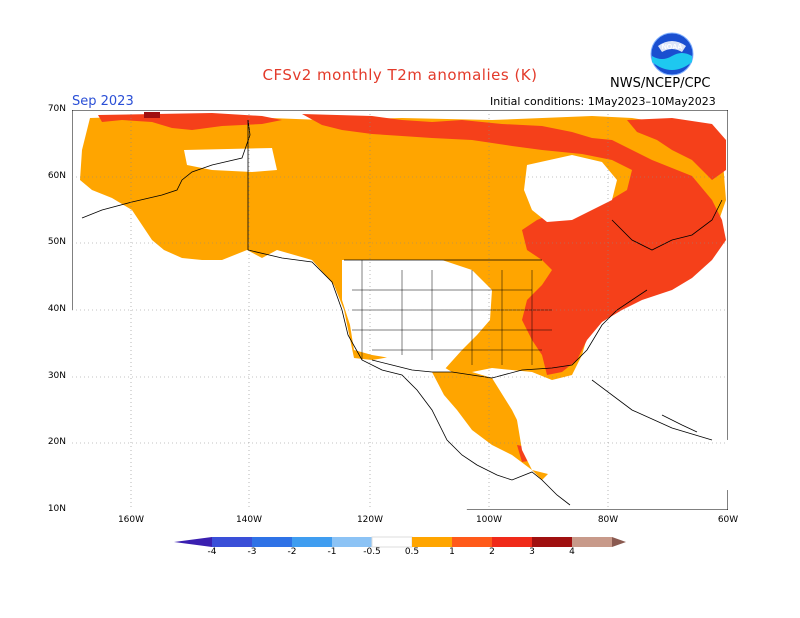 The height and width of the screenshot is (618, 800). Describe the element at coordinates (292, 552) in the screenshot. I see `colorbar-label: -2` at that location.